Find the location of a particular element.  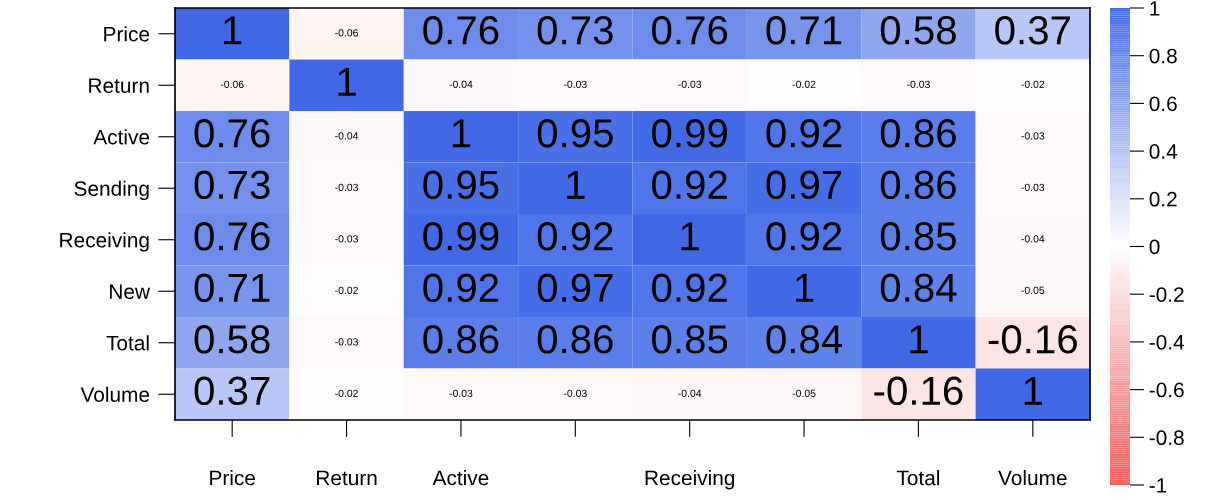

y-tick-label: Return is located at coordinates (119, 85).